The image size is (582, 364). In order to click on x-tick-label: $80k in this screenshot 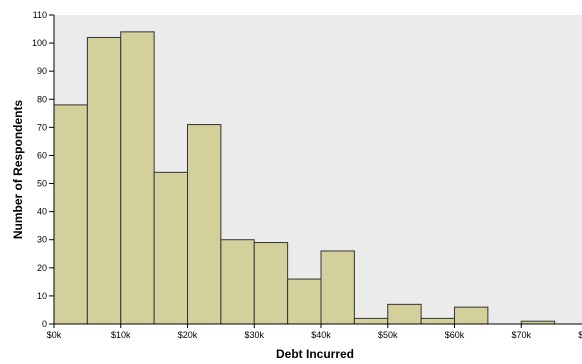, I will do `click(580, 335)`.